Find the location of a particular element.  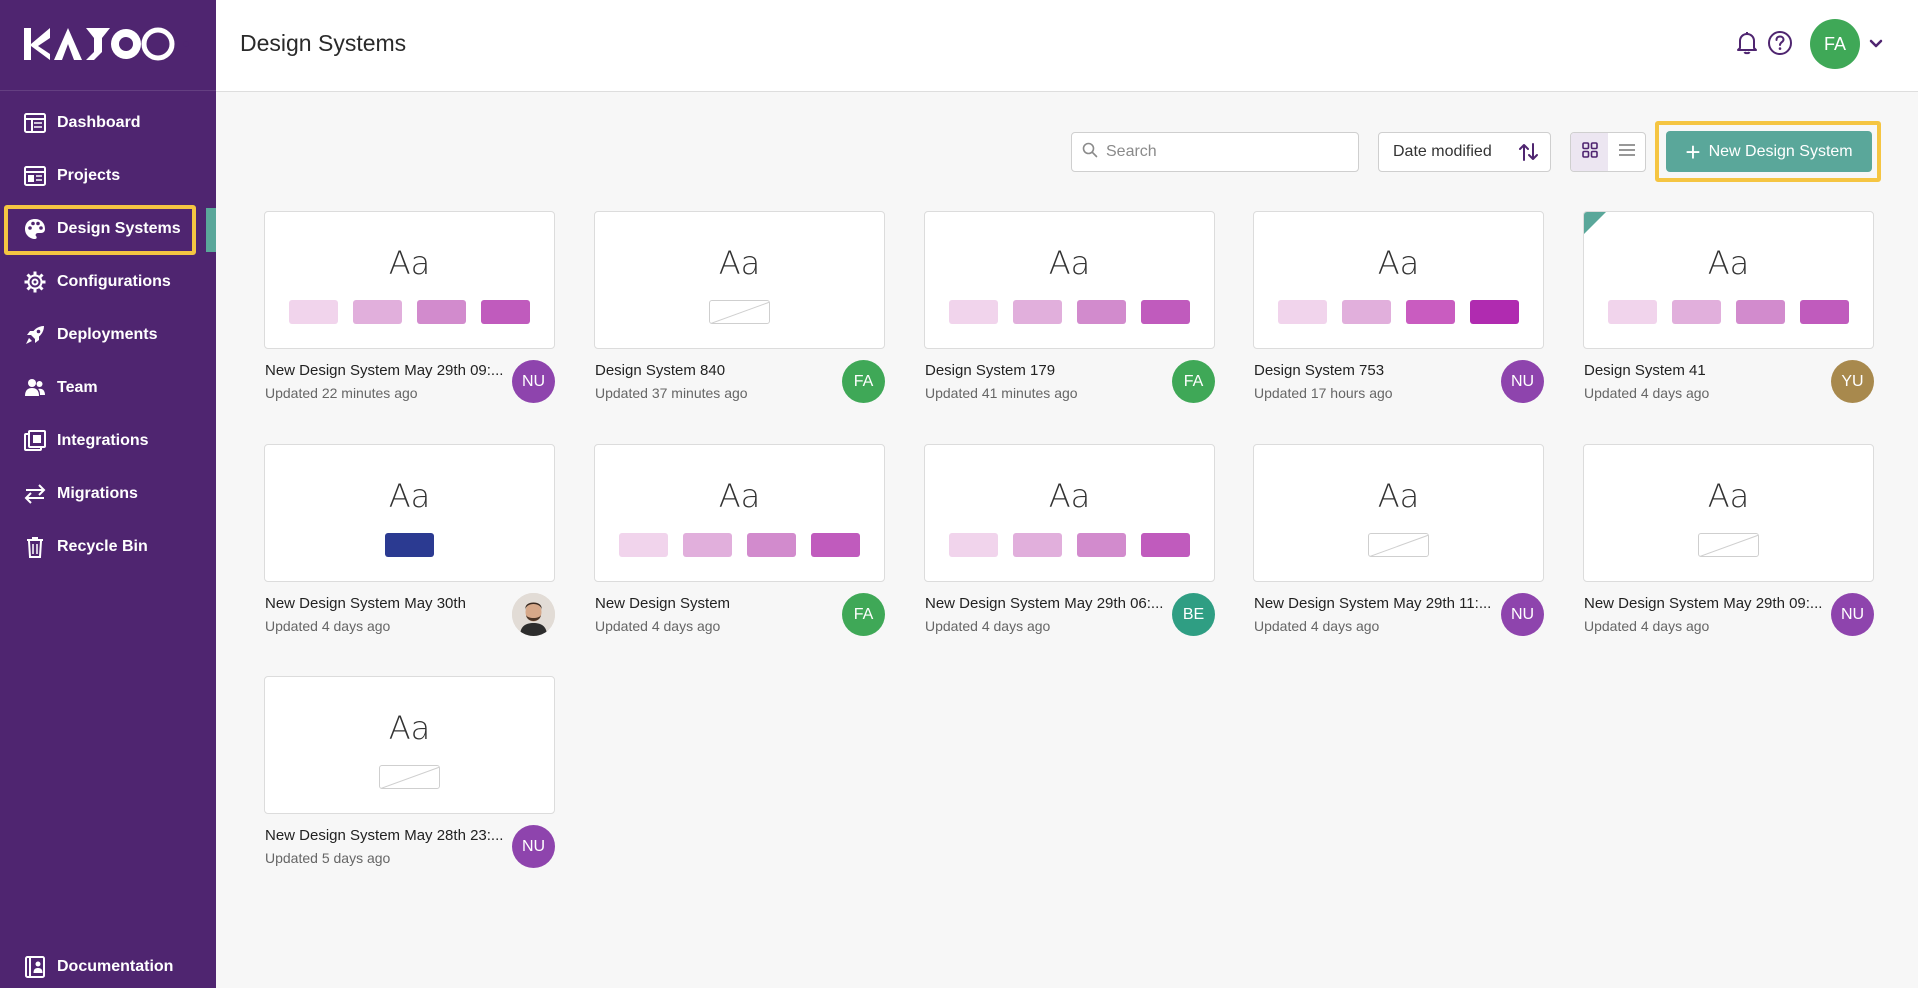

plus-icon: + is located at coordinates (1693, 151).